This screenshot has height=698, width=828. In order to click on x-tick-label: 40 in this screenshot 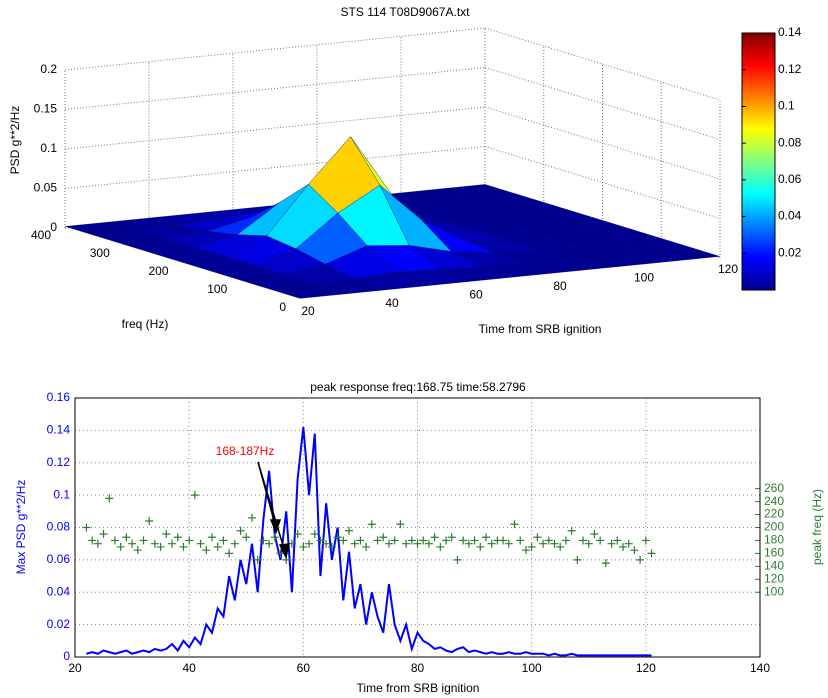, I will do `click(189, 668)`.